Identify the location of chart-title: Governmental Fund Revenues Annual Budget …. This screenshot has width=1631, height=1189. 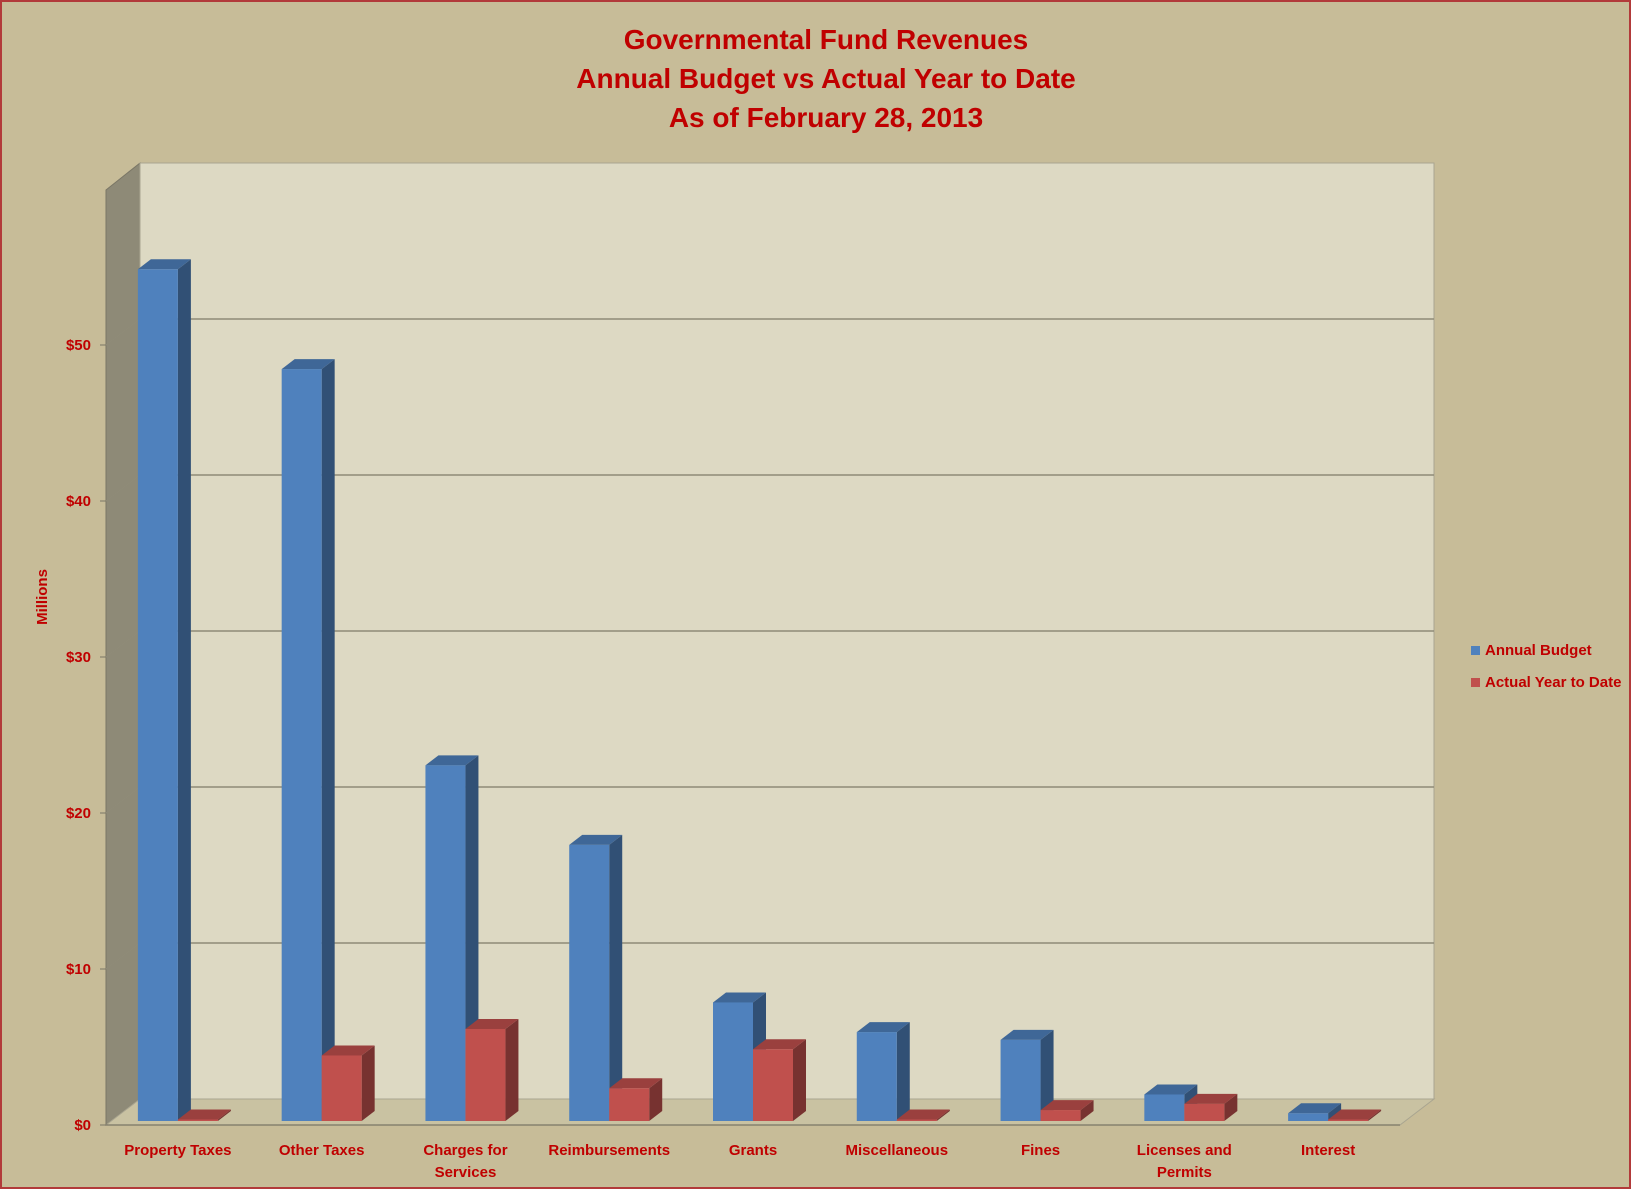
(825, 78).